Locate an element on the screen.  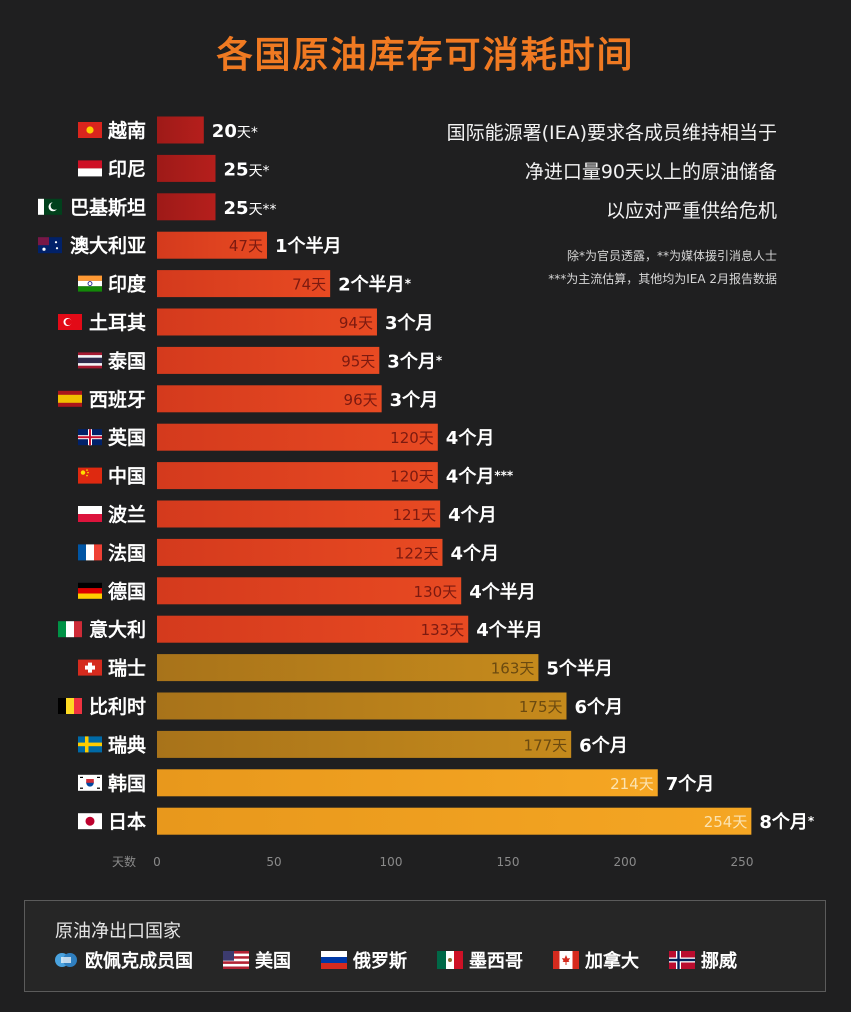
flag-korea-icon is located at coordinates (90, 782).